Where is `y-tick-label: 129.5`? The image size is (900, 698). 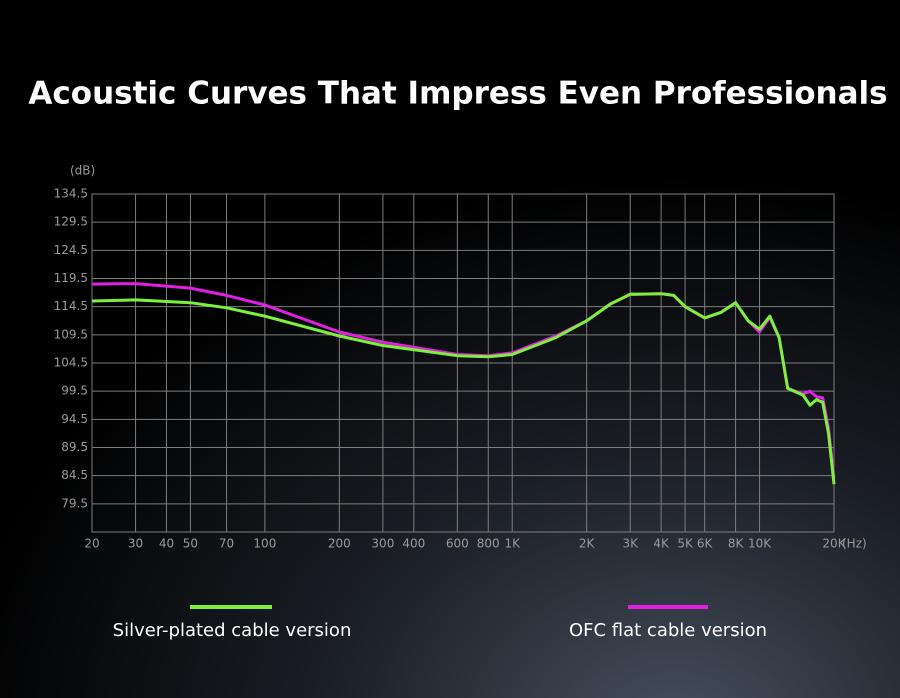
y-tick-label: 129.5 is located at coordinates (71, 222).